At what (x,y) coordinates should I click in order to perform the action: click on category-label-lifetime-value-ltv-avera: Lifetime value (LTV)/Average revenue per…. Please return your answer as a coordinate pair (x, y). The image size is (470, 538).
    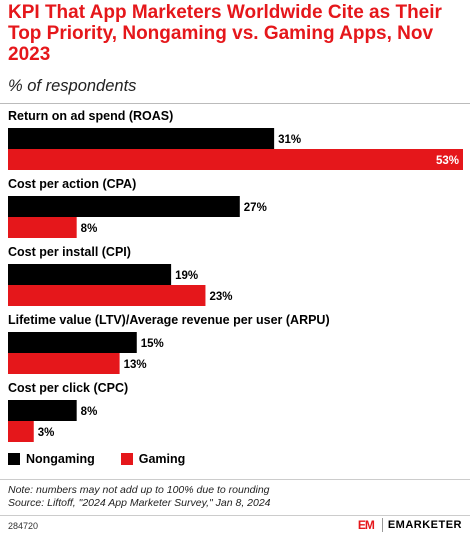
    Looking at the image, I should click on (169, 320).